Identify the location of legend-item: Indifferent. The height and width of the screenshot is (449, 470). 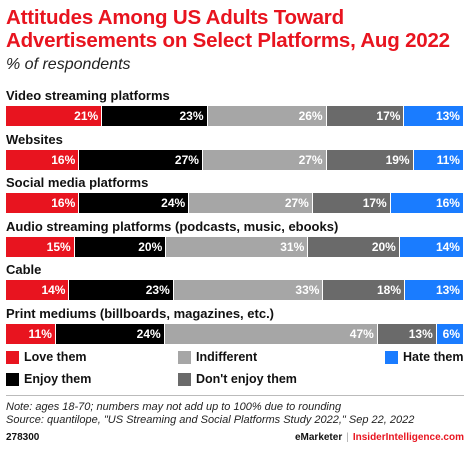
(217, 357).